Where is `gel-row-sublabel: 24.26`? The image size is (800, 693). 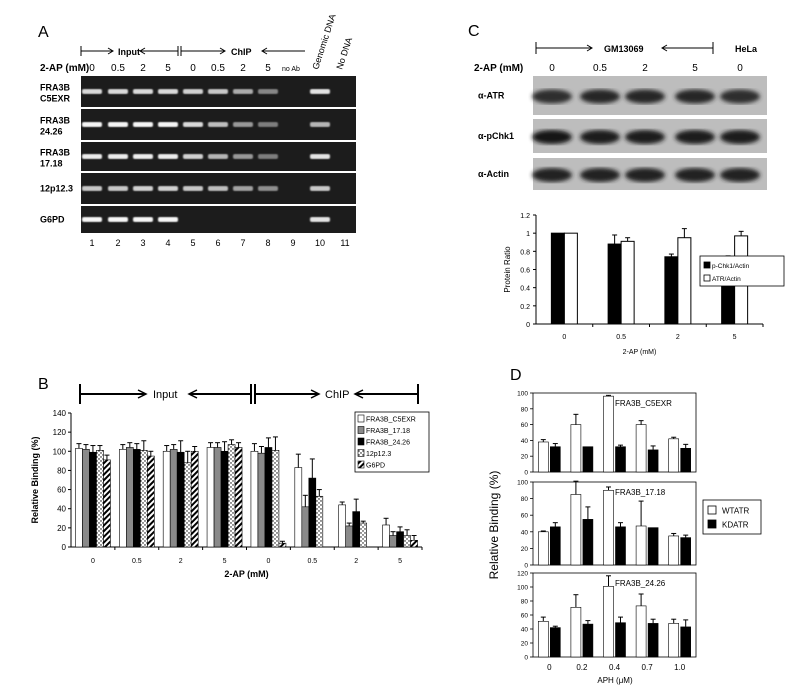
gel-row-sublabel: 24.26 is located at coordinates (51, 132).